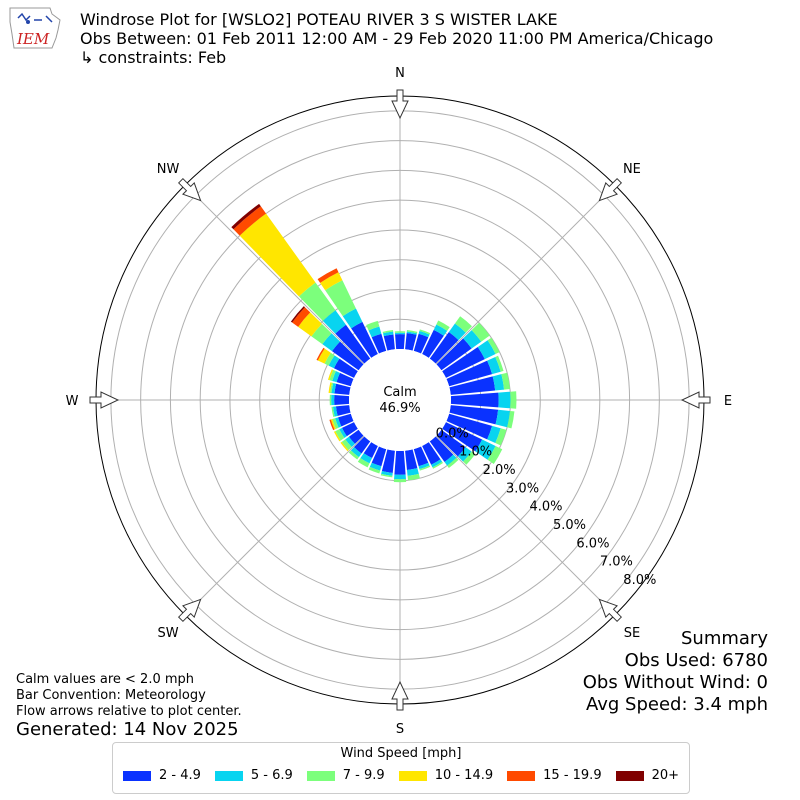  Describe the element at coordinates (675, 682) in the screenshot. I see `summary-obs-without-wind: Obs Without Wind: 0` at that location.